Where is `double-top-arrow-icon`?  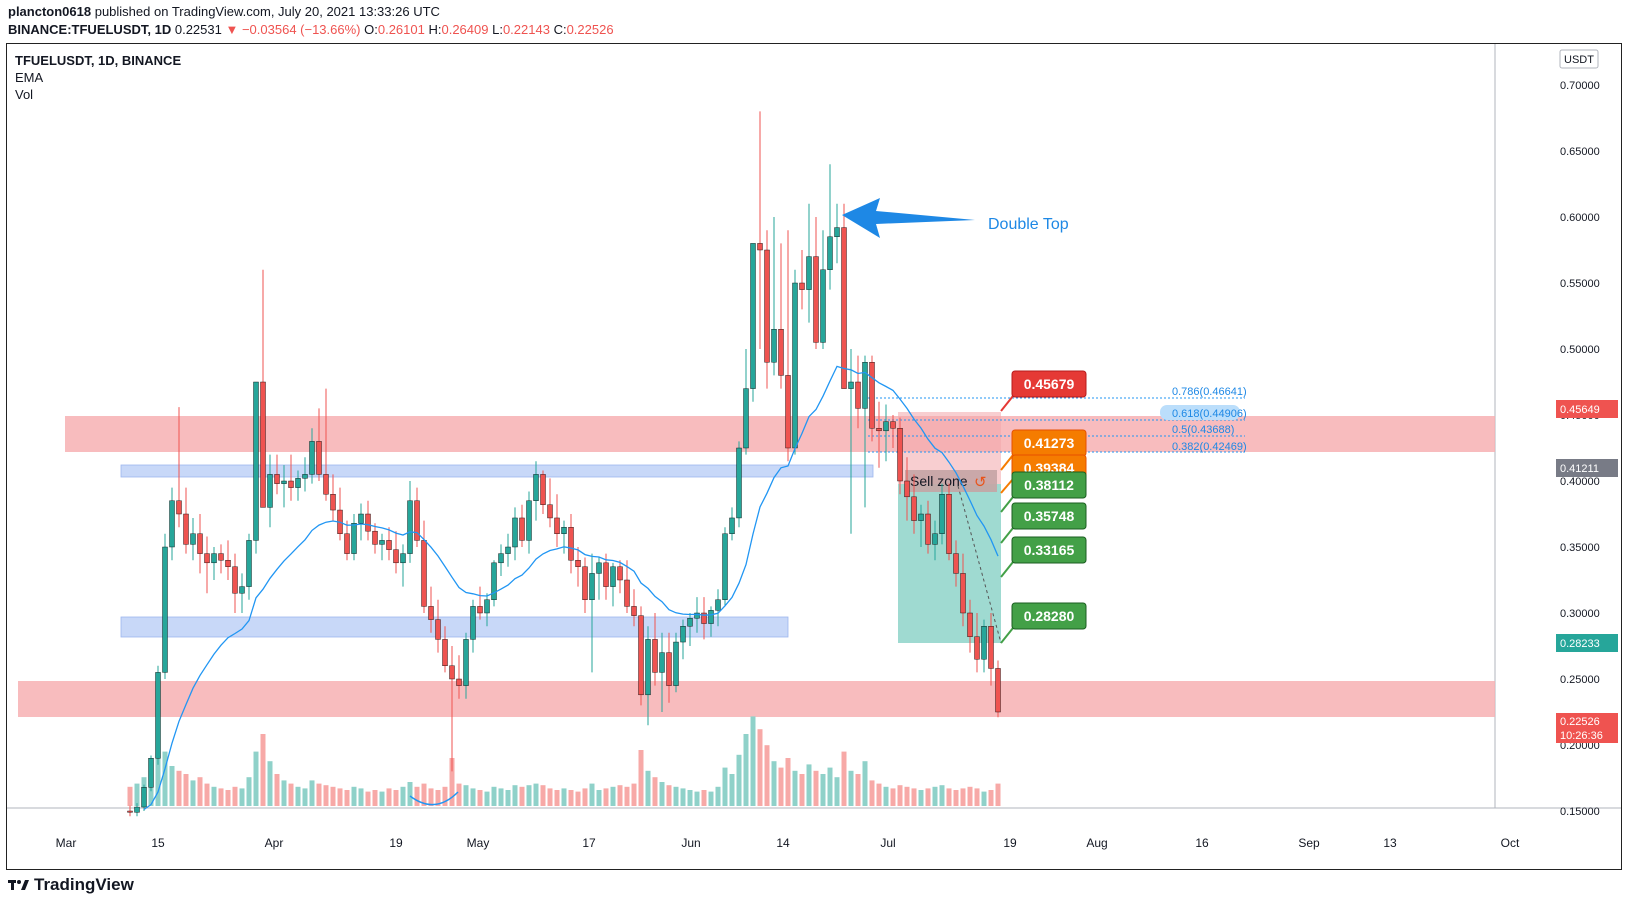
double-top-arrow-icon is located at coordinates (908, 218).